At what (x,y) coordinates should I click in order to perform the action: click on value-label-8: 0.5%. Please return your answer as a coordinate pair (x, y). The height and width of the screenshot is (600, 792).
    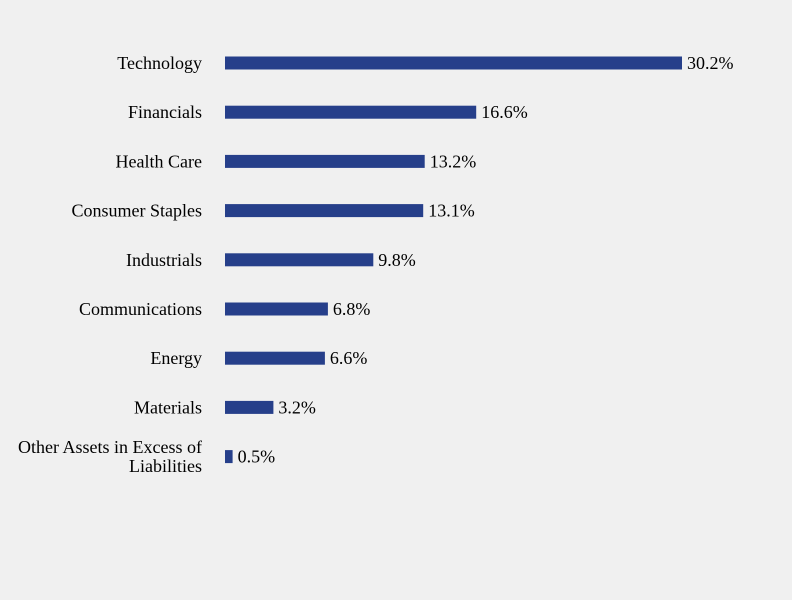
    Looking at the image, I should click on (257, 457).